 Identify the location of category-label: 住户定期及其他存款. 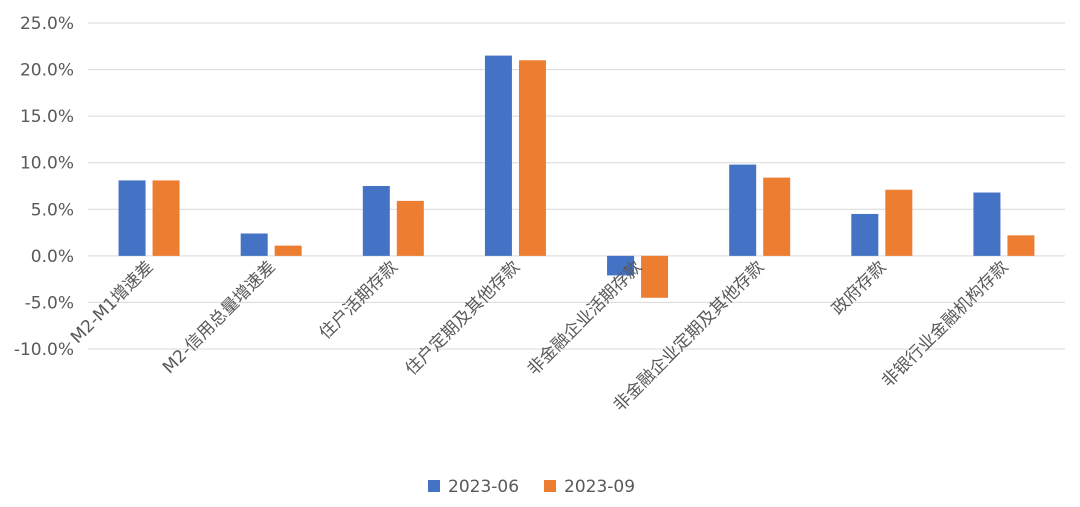
(463, 318).